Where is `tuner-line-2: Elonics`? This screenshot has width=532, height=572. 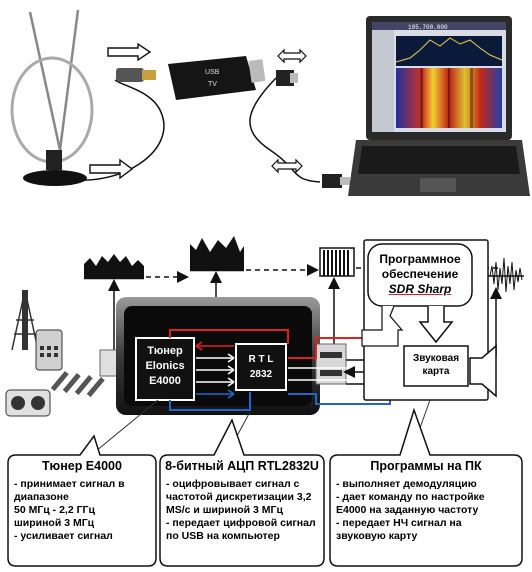
tuner-line-2: Elonics is located at coordinates (165, 366).